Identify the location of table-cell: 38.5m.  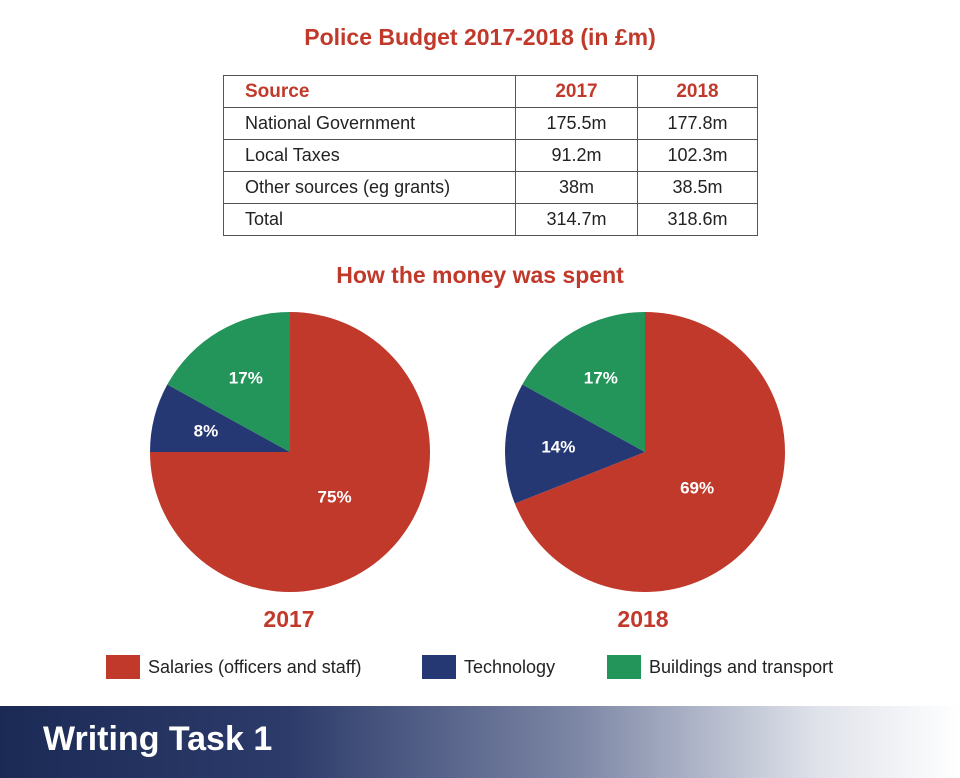
(697, 187).